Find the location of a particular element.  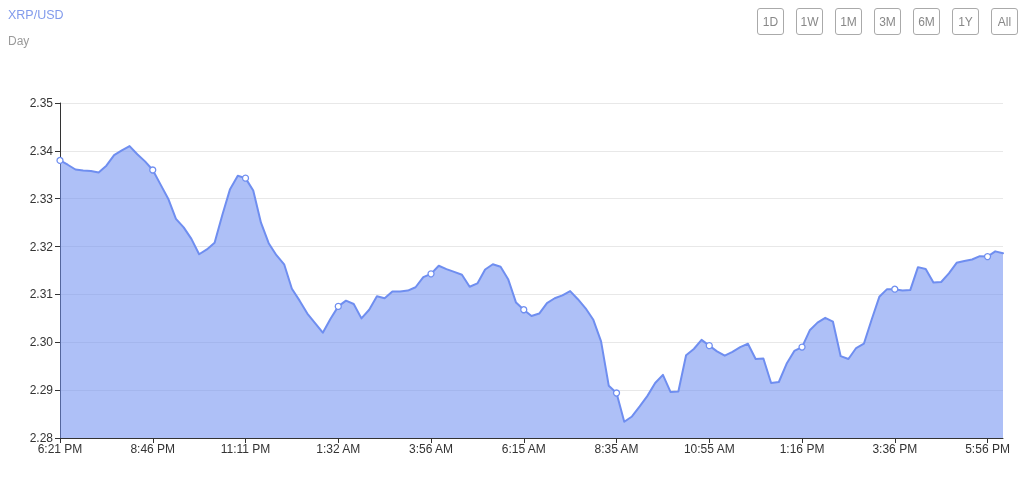

y-tick-label: 2.35 is located at coordinates (41, 103).